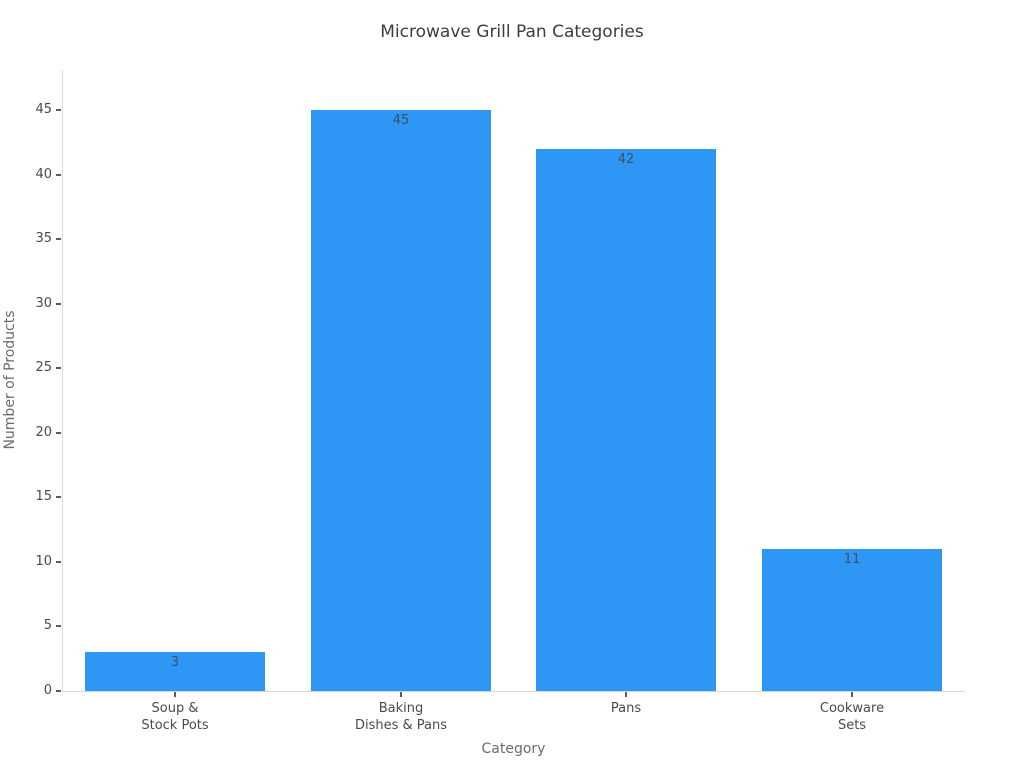 This screenshot has height=768, width=1024. Describe the element at coordinates (401, 120) in the screenshot. I see `bar-value-label: 45` at that location.